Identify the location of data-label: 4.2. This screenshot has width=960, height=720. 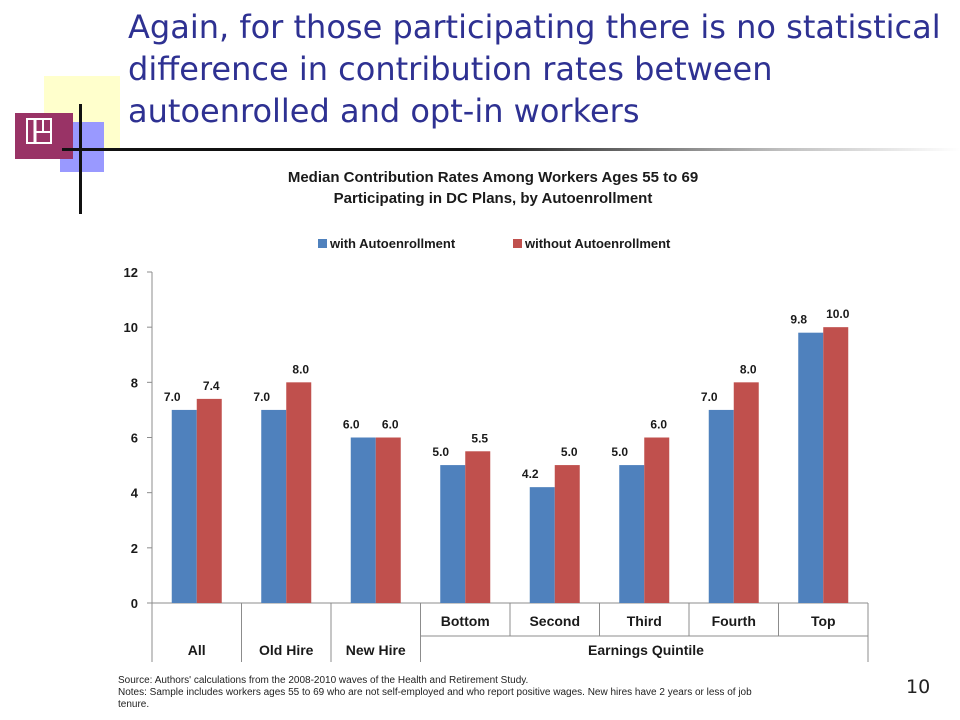
(530, 474).